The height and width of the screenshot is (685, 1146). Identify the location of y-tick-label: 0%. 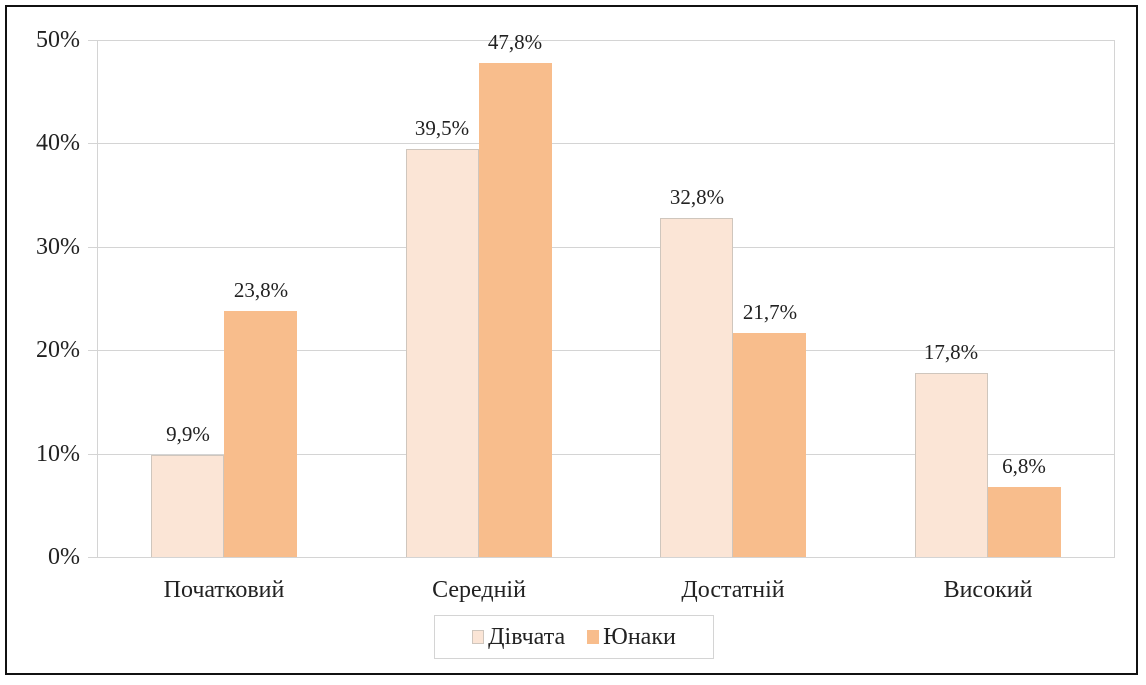
(64, 557).